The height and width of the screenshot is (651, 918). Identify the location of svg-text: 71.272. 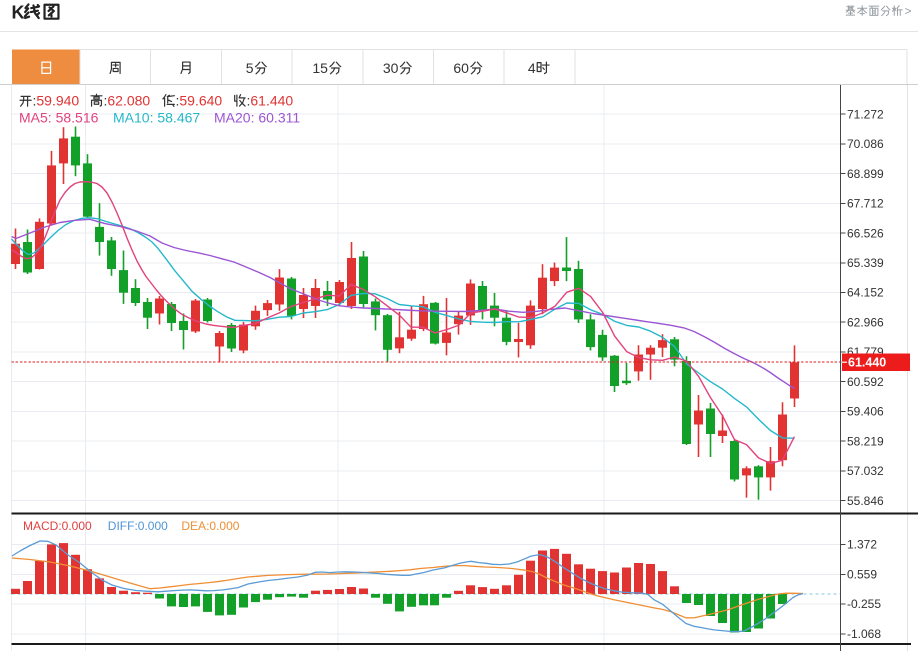
(865, 114).